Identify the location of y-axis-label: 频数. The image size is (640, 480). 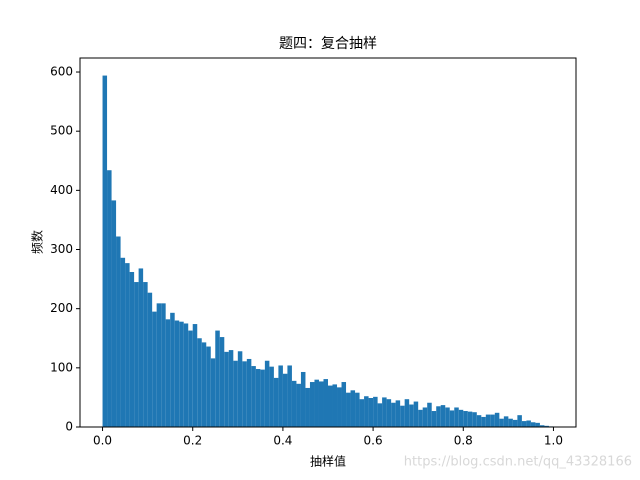
(37, 242).